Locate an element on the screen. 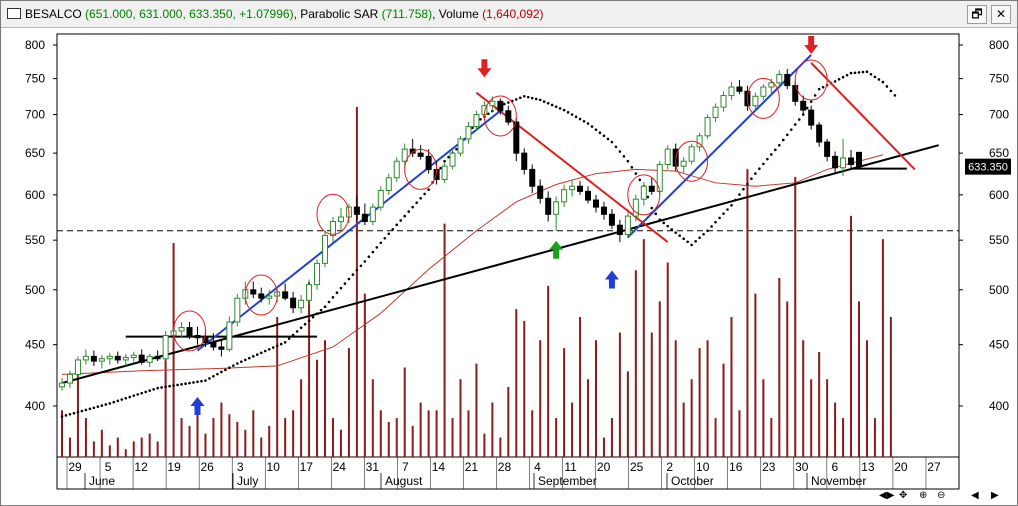  zoom-out-icon: ⊖ is located at coordinates (941, 495).